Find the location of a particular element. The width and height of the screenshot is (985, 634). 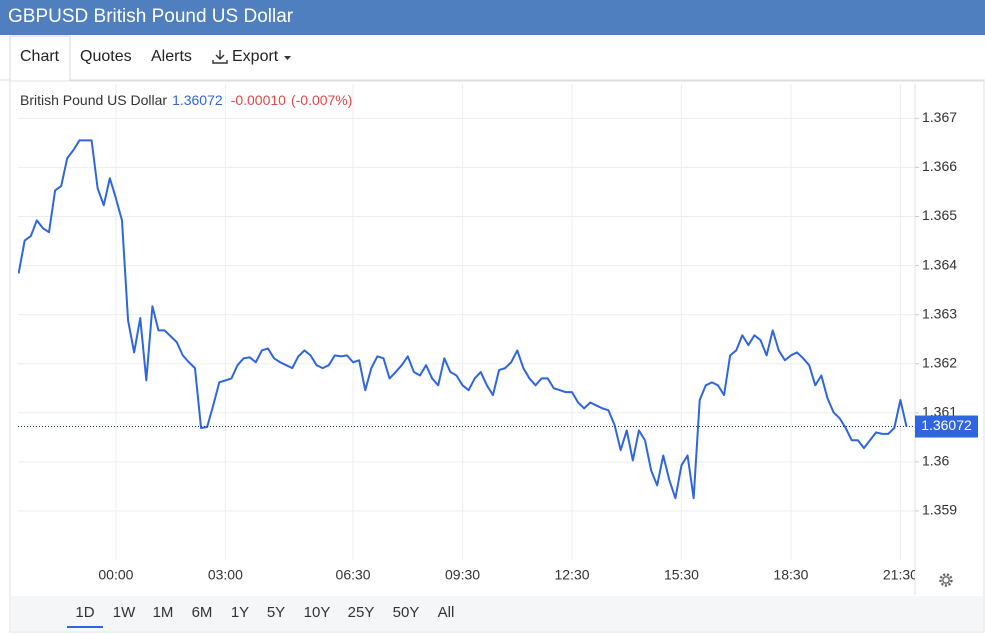

gear-teeth is located at coordinates (946, 580).